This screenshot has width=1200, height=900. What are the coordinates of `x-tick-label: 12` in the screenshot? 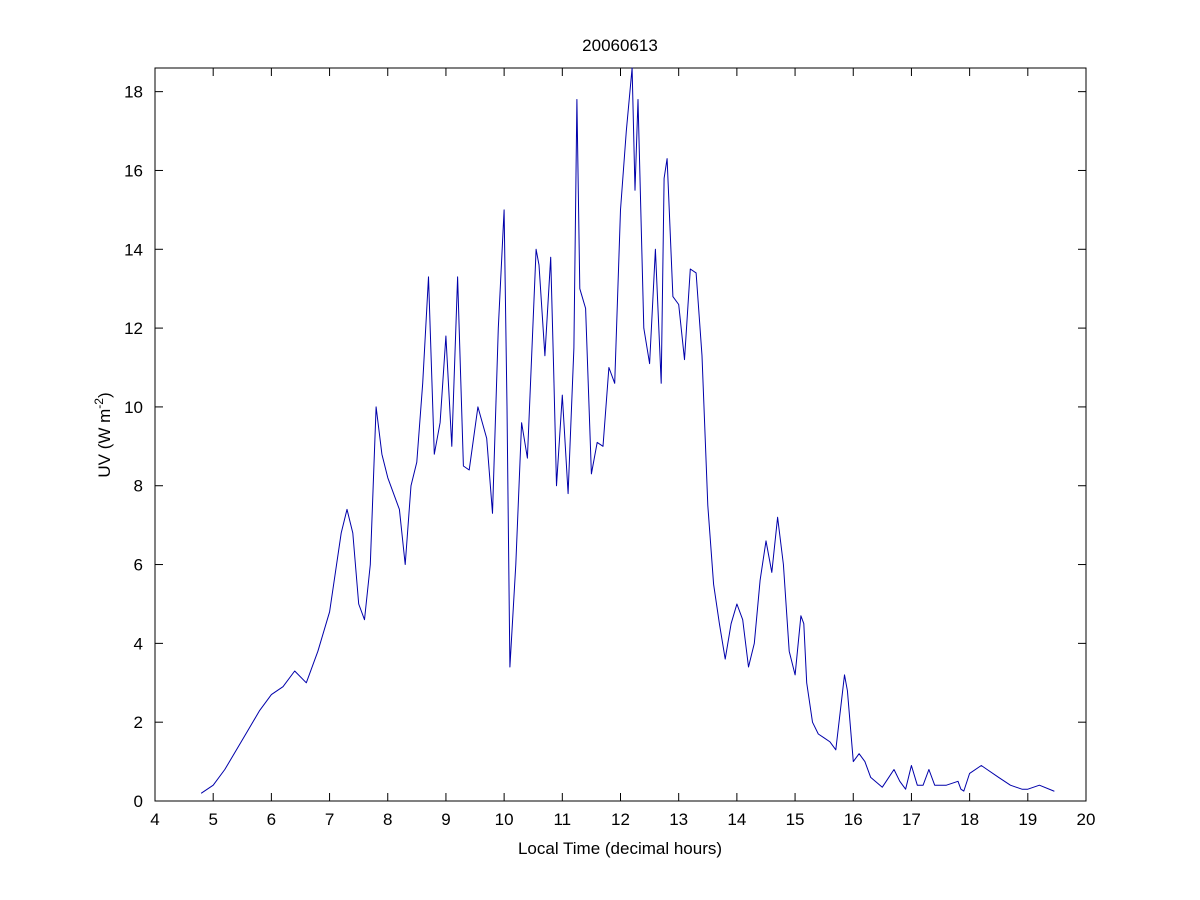 It's located at (620, 819).